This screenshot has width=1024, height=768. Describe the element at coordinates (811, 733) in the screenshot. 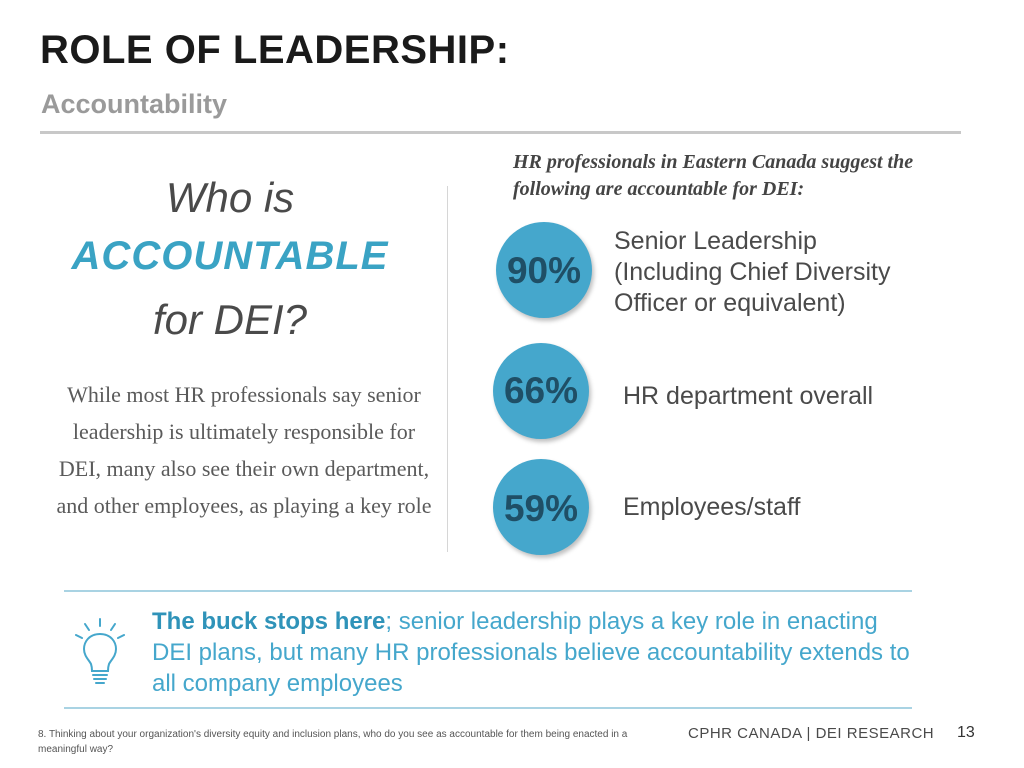

I see `footer-brand: CPHR CANADA | DEI RESEARCH` at that location.